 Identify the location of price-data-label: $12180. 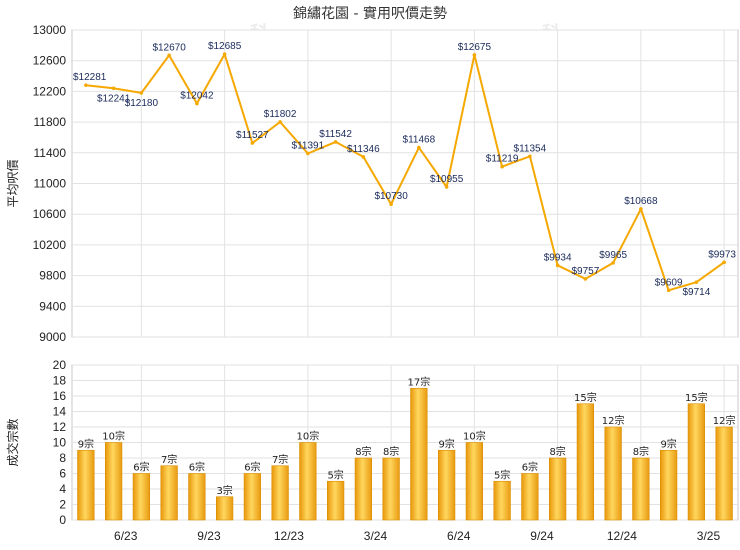
(142, 103).